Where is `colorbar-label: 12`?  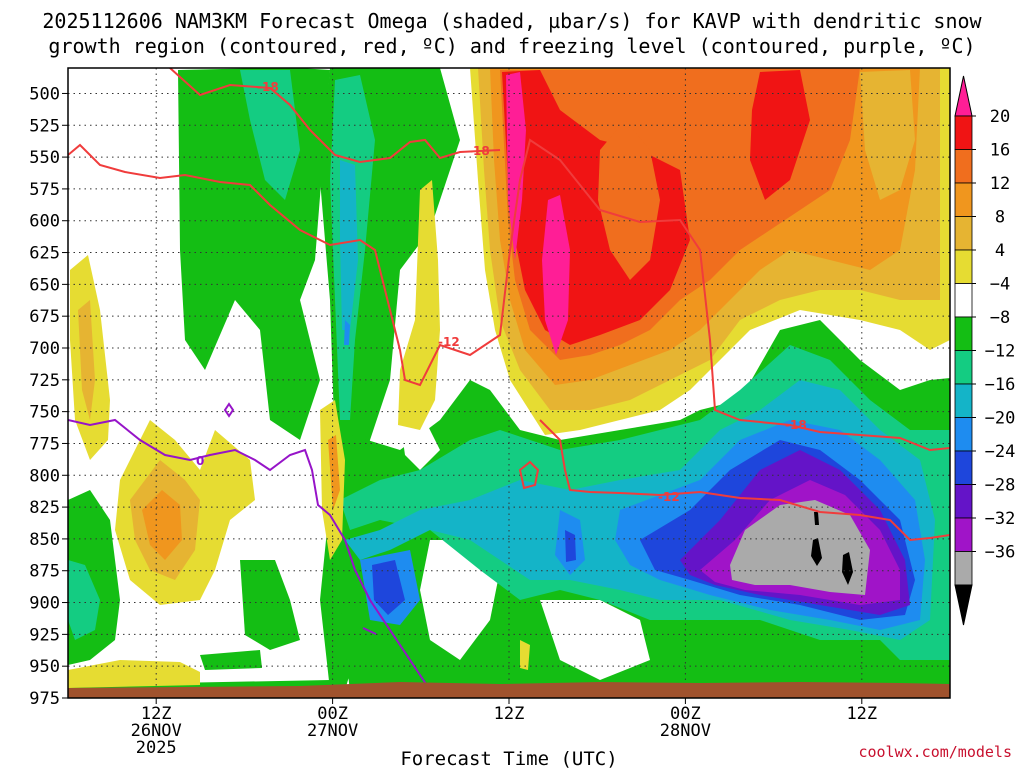 colorbar-label: 12 is located at coordinates (1000, 184).